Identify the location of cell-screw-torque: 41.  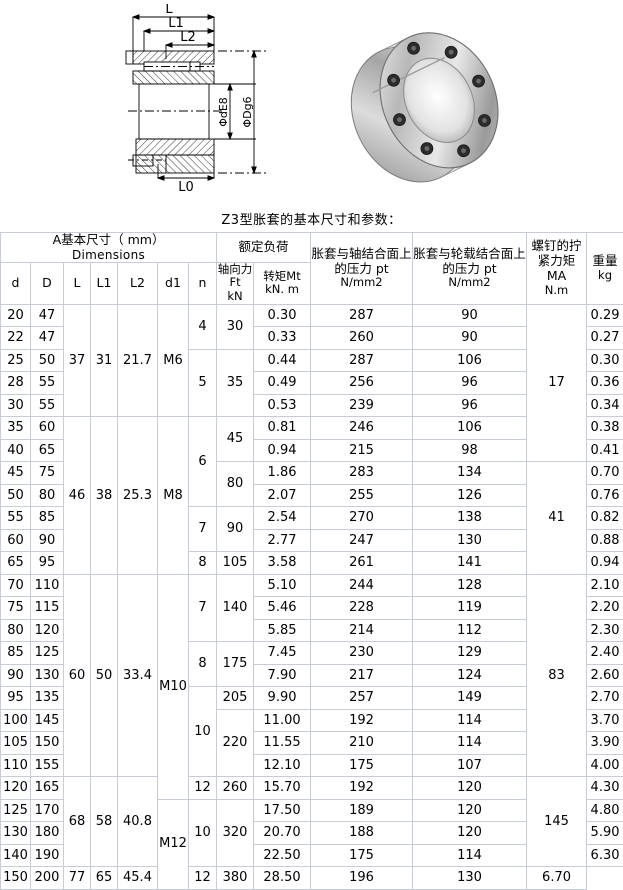
(557, 518).